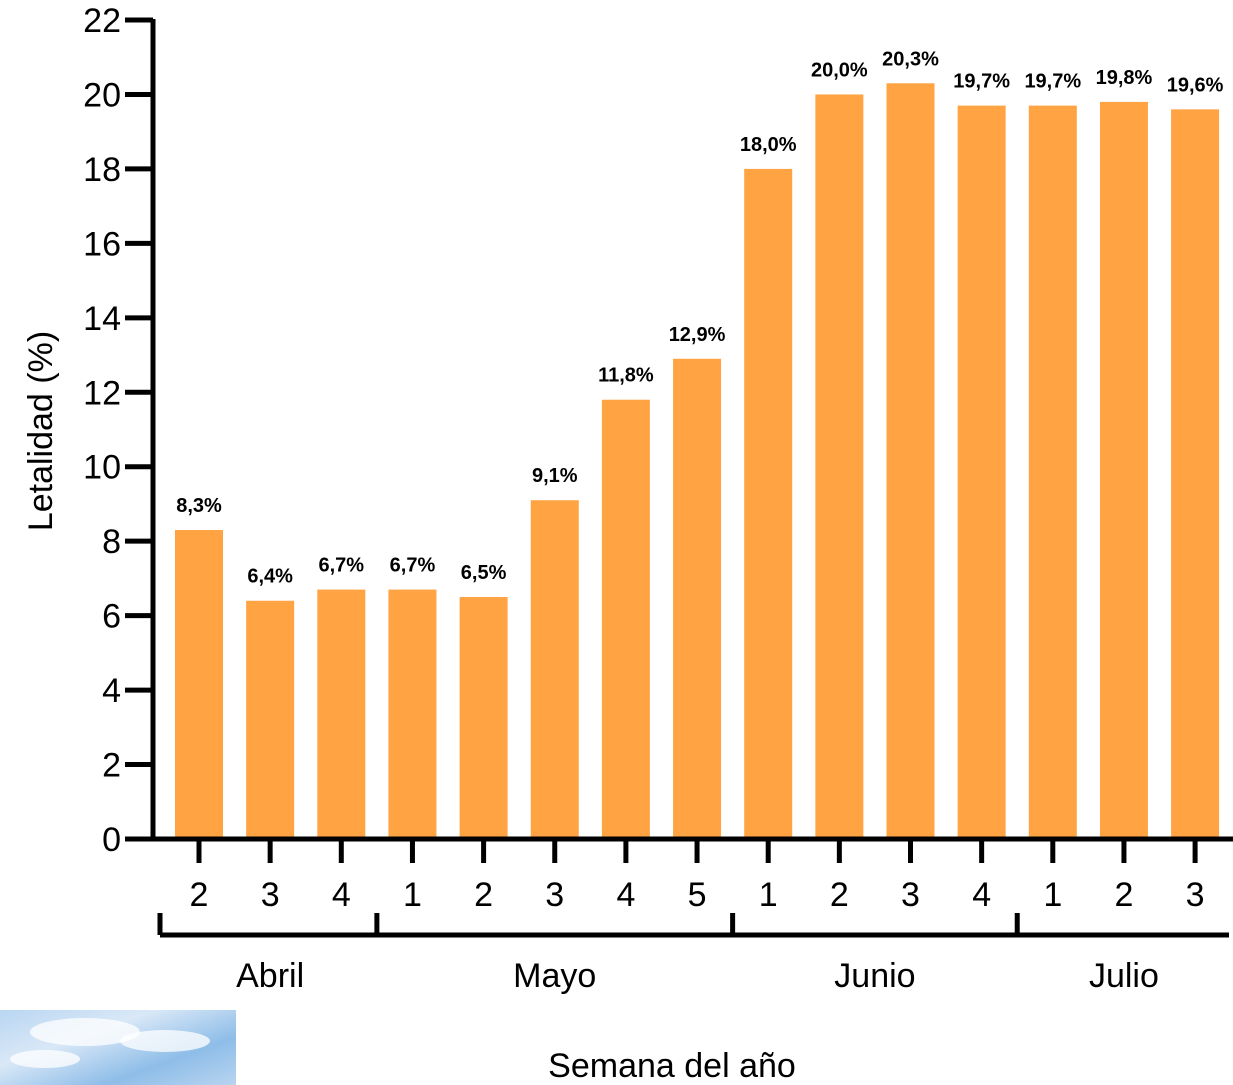 The image size is (1233, 1085). What do you see at coordinates (910, 59) in the screenshot?
I see `data-label-10: 20,3%` at bounding box center [910, 59].